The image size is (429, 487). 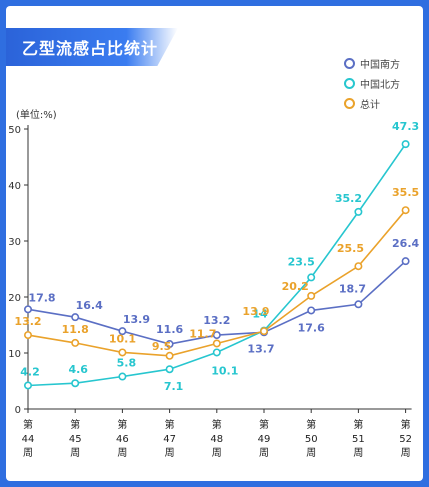 I want to click on data-label-total-8: 35.5, so click(x=405, y=192).